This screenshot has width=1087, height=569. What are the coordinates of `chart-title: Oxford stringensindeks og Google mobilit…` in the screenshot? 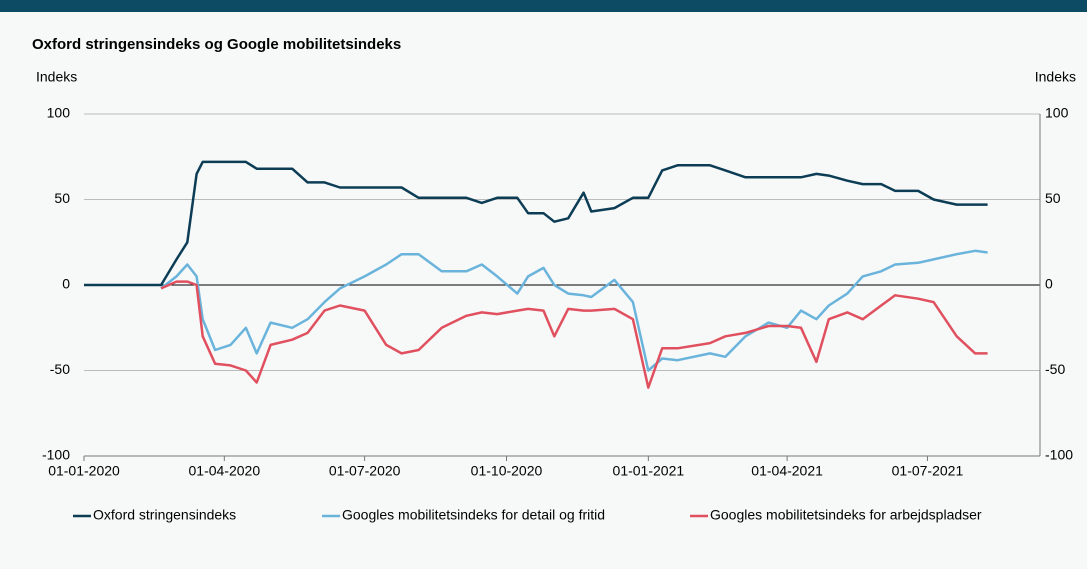 It's located at (216, 44).